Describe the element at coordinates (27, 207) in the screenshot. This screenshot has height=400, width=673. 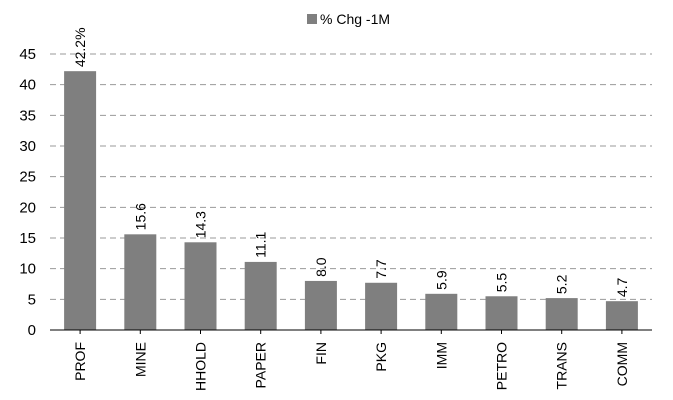
I see `y-tick-label: 20` at that location.